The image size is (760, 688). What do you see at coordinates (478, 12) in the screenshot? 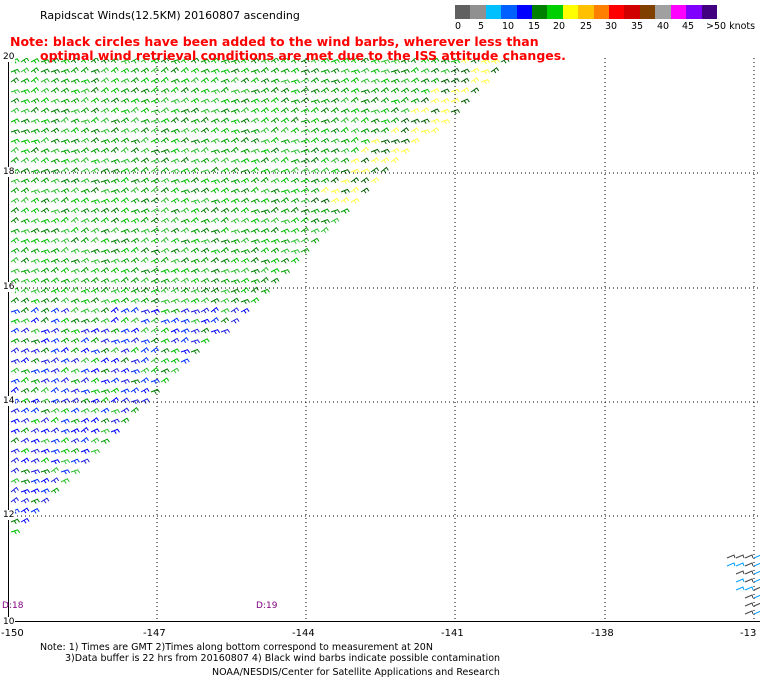
I see `legend-swatch` at bounding box center [478, 12].